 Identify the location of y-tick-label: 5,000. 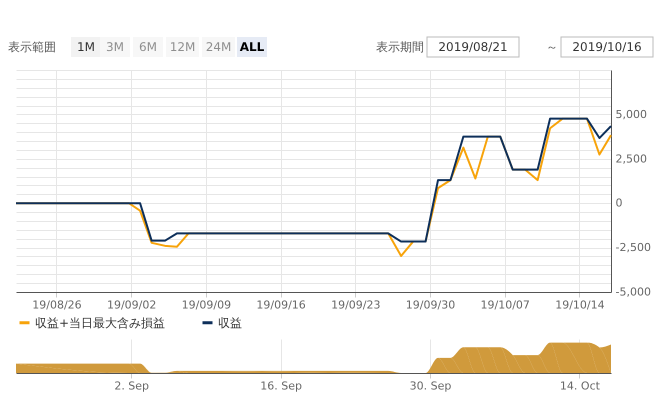
(631, 114).